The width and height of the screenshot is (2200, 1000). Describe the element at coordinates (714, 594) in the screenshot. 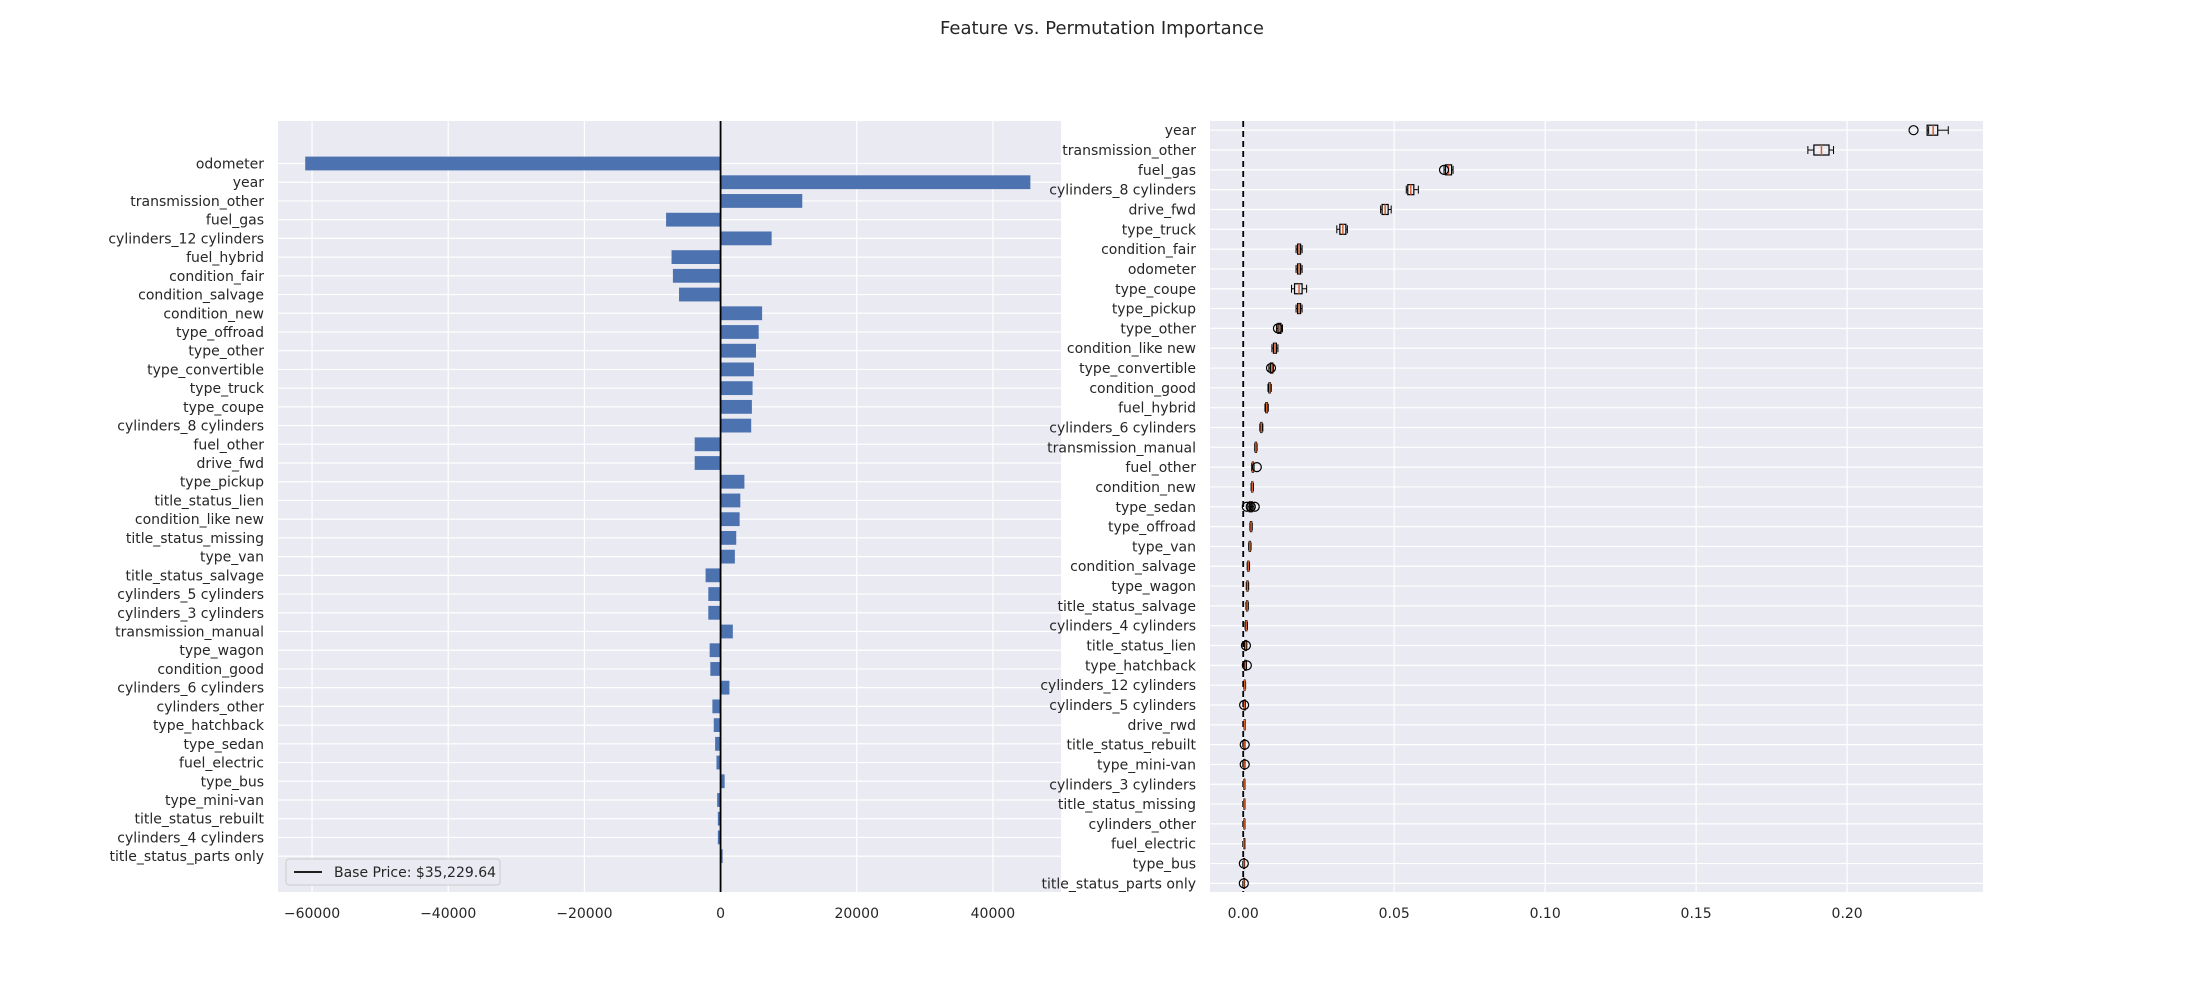

I see `bar-cylinders-5-cylinders` at that location.